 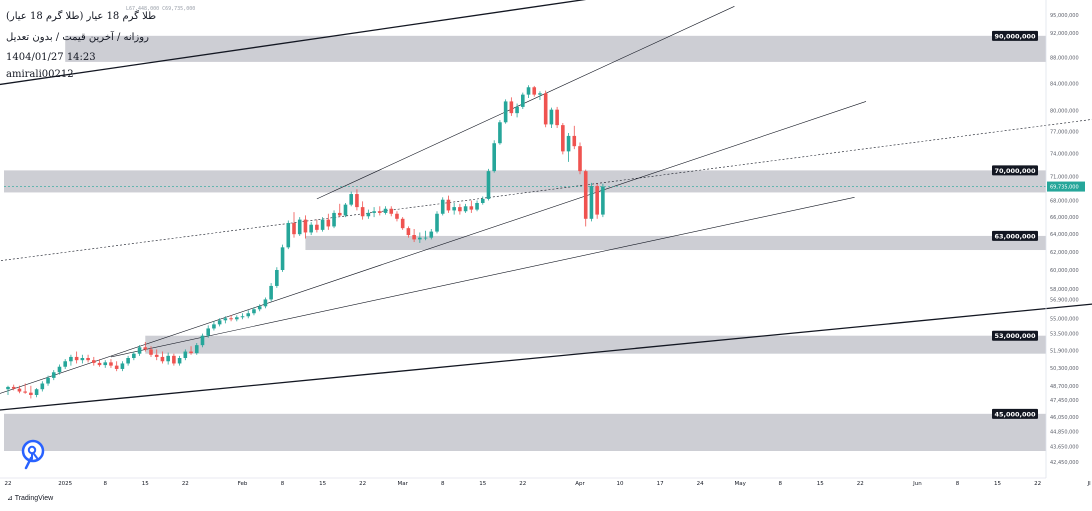 I want to click on price-tick-label: 84,000,000, so click(x=1064, y=84).